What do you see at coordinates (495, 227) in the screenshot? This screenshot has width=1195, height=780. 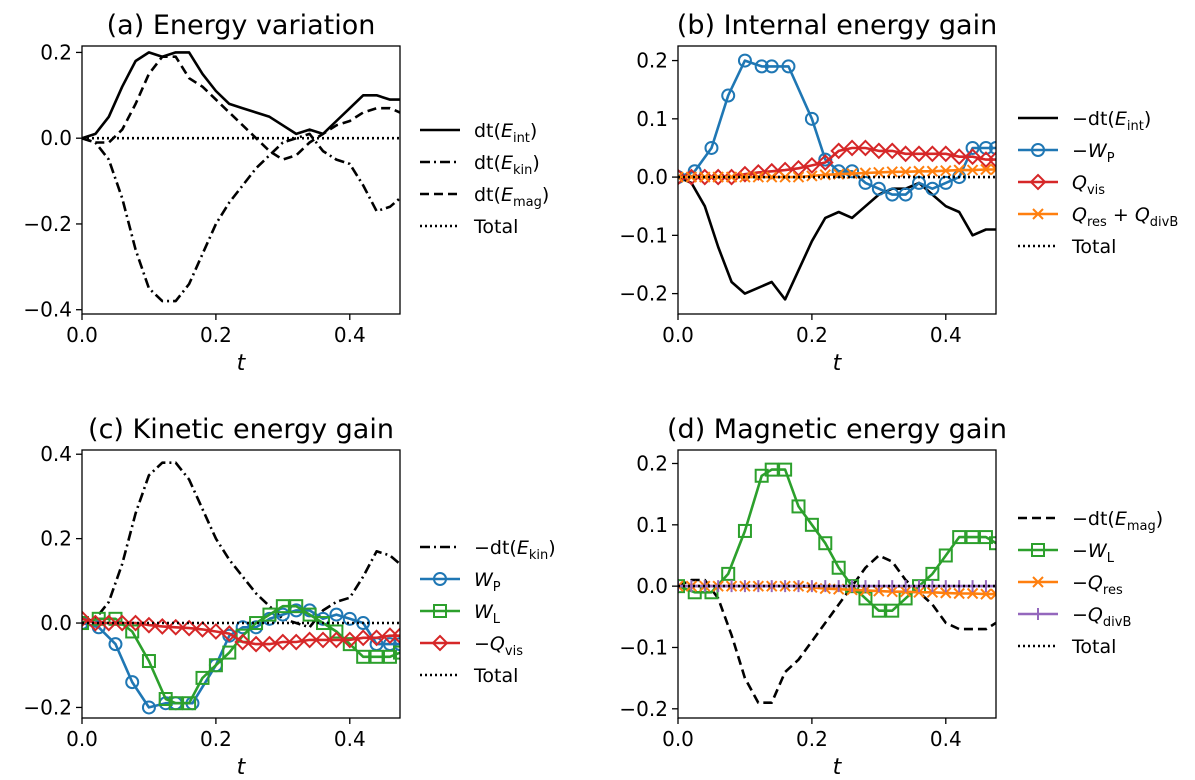 I see `panel-a-legend-3-label: Total` at bounding box center [495, 227].